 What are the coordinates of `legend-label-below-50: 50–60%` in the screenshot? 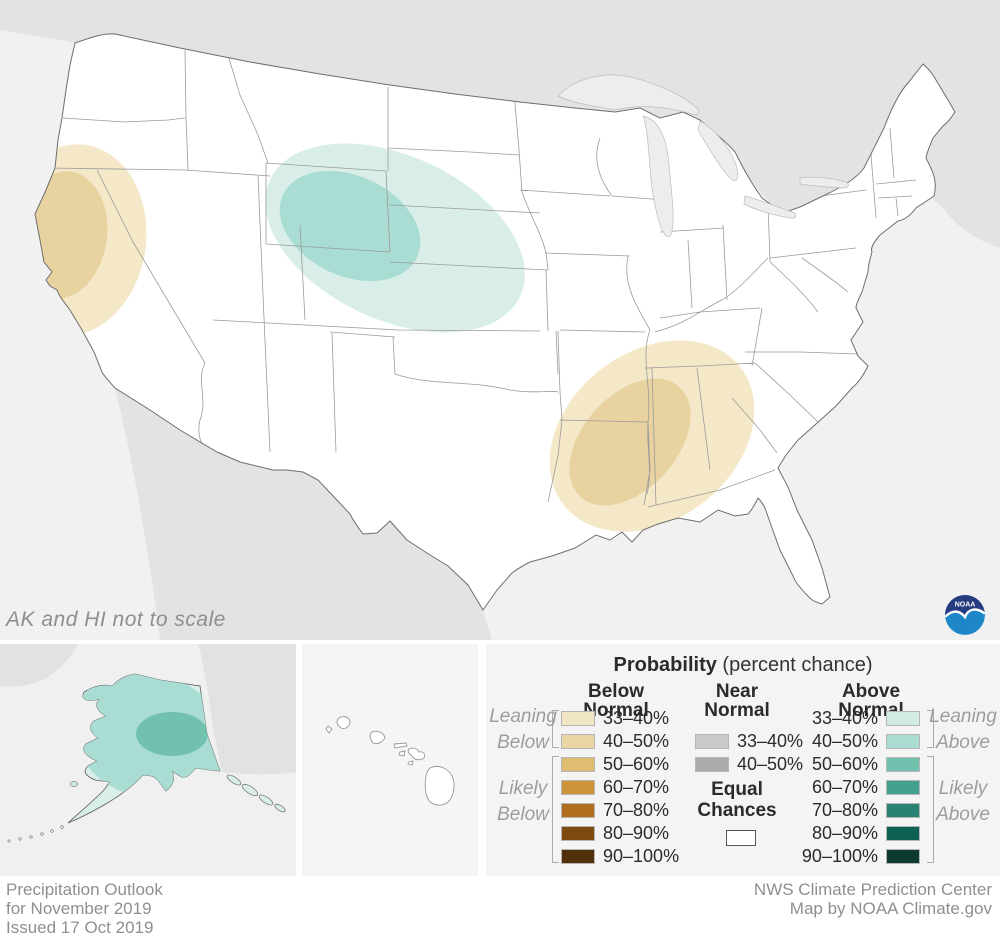 It's located at (636, 764).